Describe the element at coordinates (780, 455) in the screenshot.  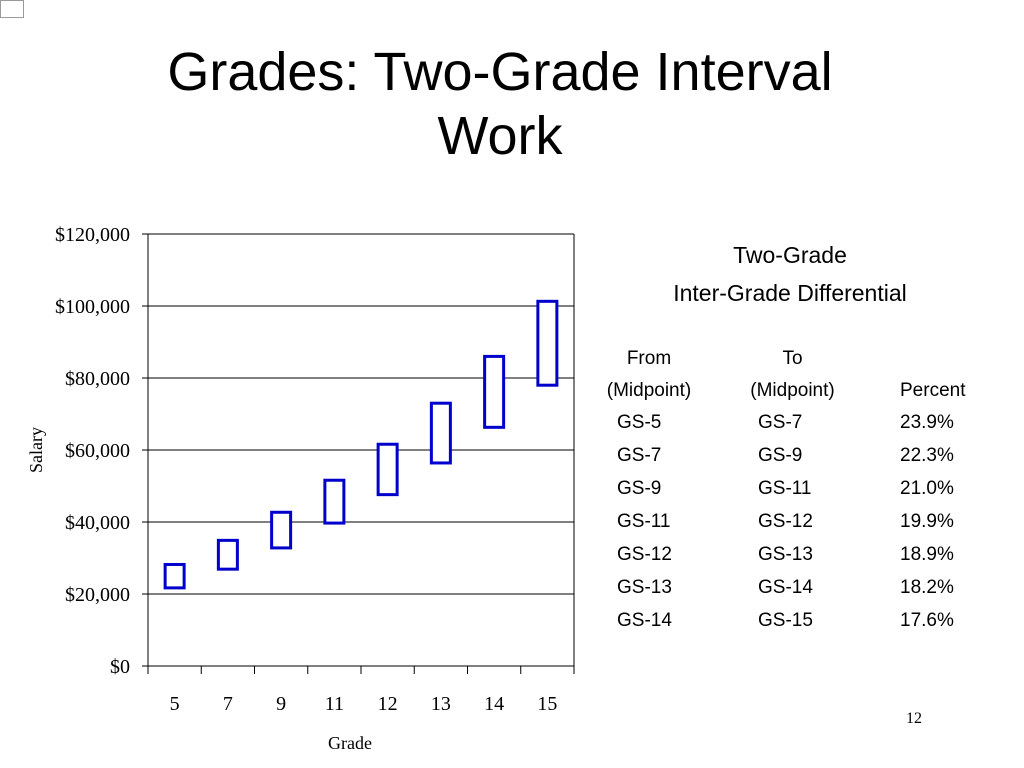
I see `cell-to: GS-9` at that location.